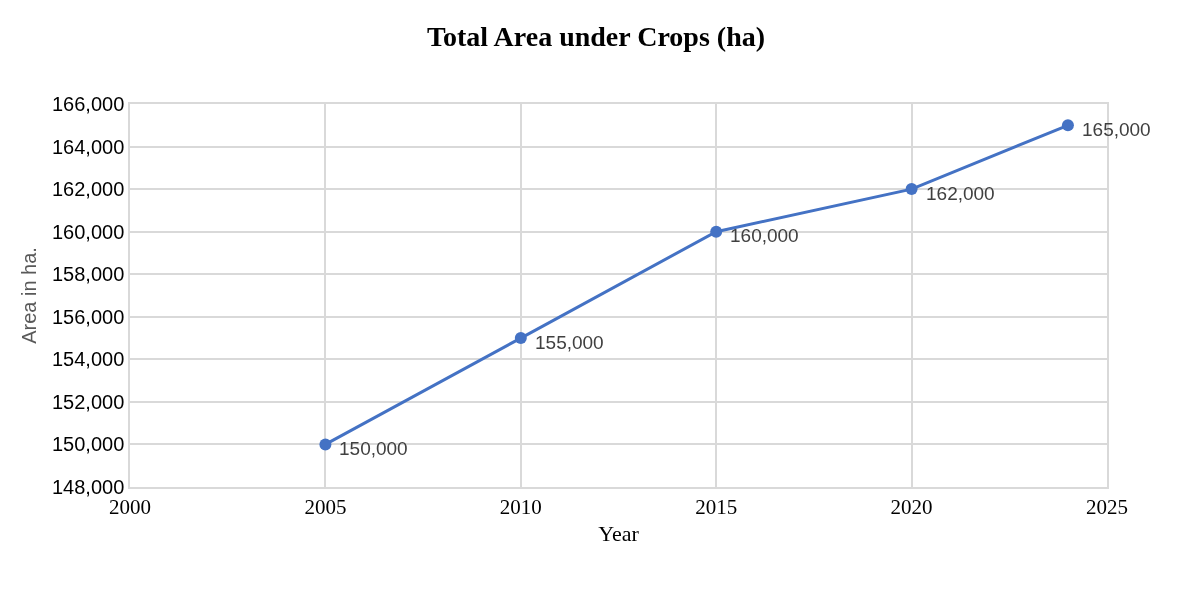 The width and height of the screenshot is (1192, 597). Describe the element at coordinates (88, 146) in the screenshot. I see `y-tick-label: 164,000` at that location.